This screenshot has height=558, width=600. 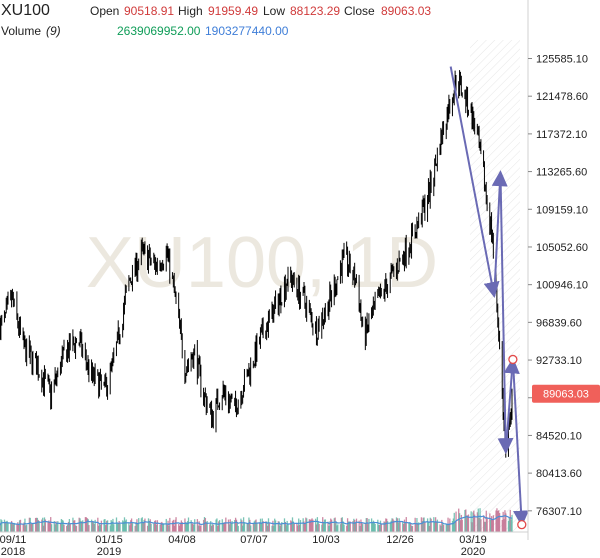 I want to click on drawing-arrows, so click(x=489, y=298).